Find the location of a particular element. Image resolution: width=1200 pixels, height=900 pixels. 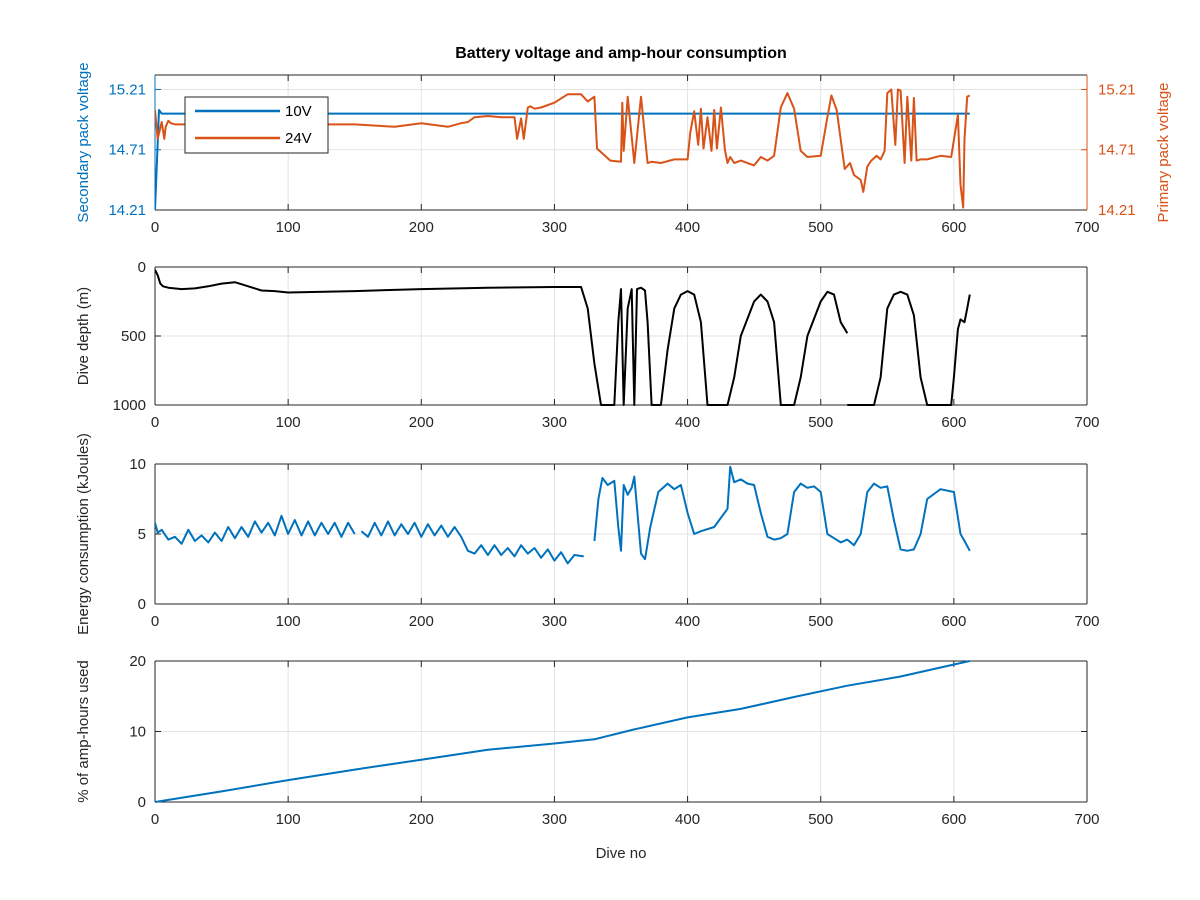

y2-tick-label: 15.21 is located at coordinates (1117, 89).